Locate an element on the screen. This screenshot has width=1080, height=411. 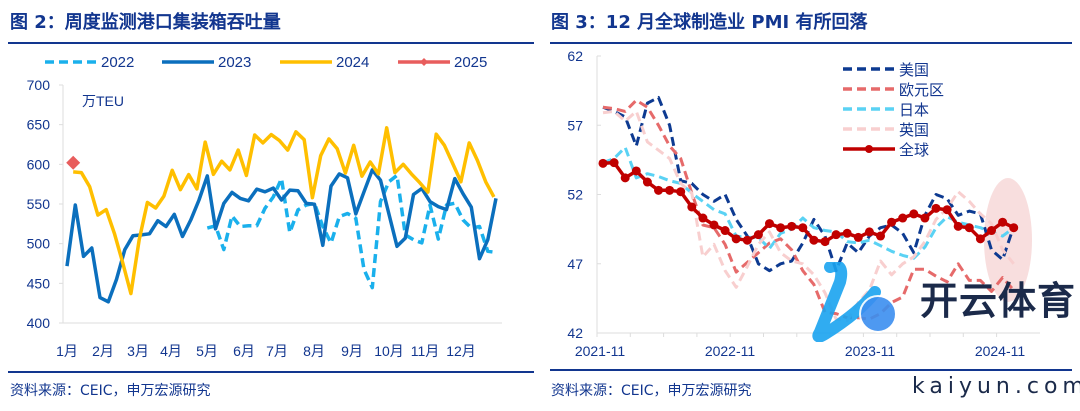
right-x-tick-label: 2023-11 is located at coordinates (870, 351).